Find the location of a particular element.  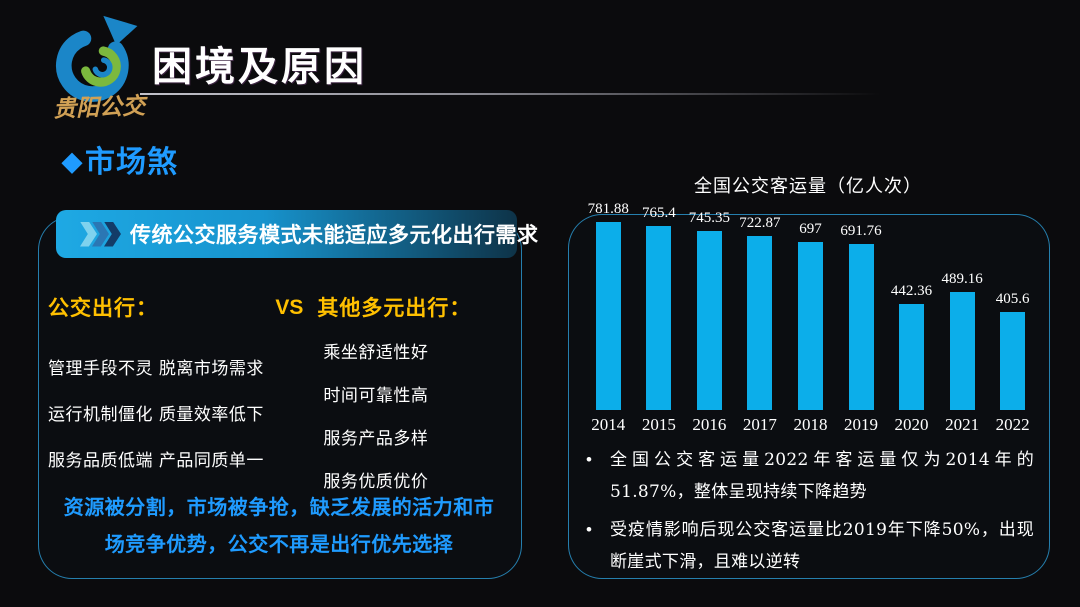

bus-travel-item: 管理手段不灵 脱离市场需求 is located at coordinates (156, 369).